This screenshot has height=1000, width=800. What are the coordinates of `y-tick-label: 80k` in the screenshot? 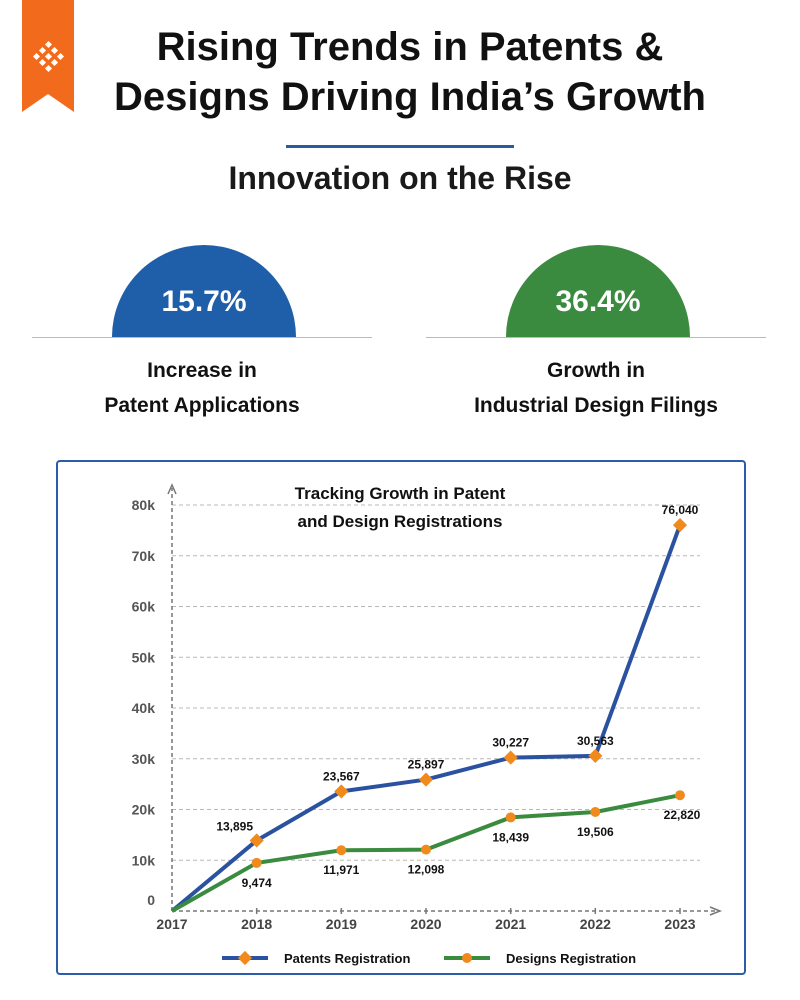 It's located at (144, 505).